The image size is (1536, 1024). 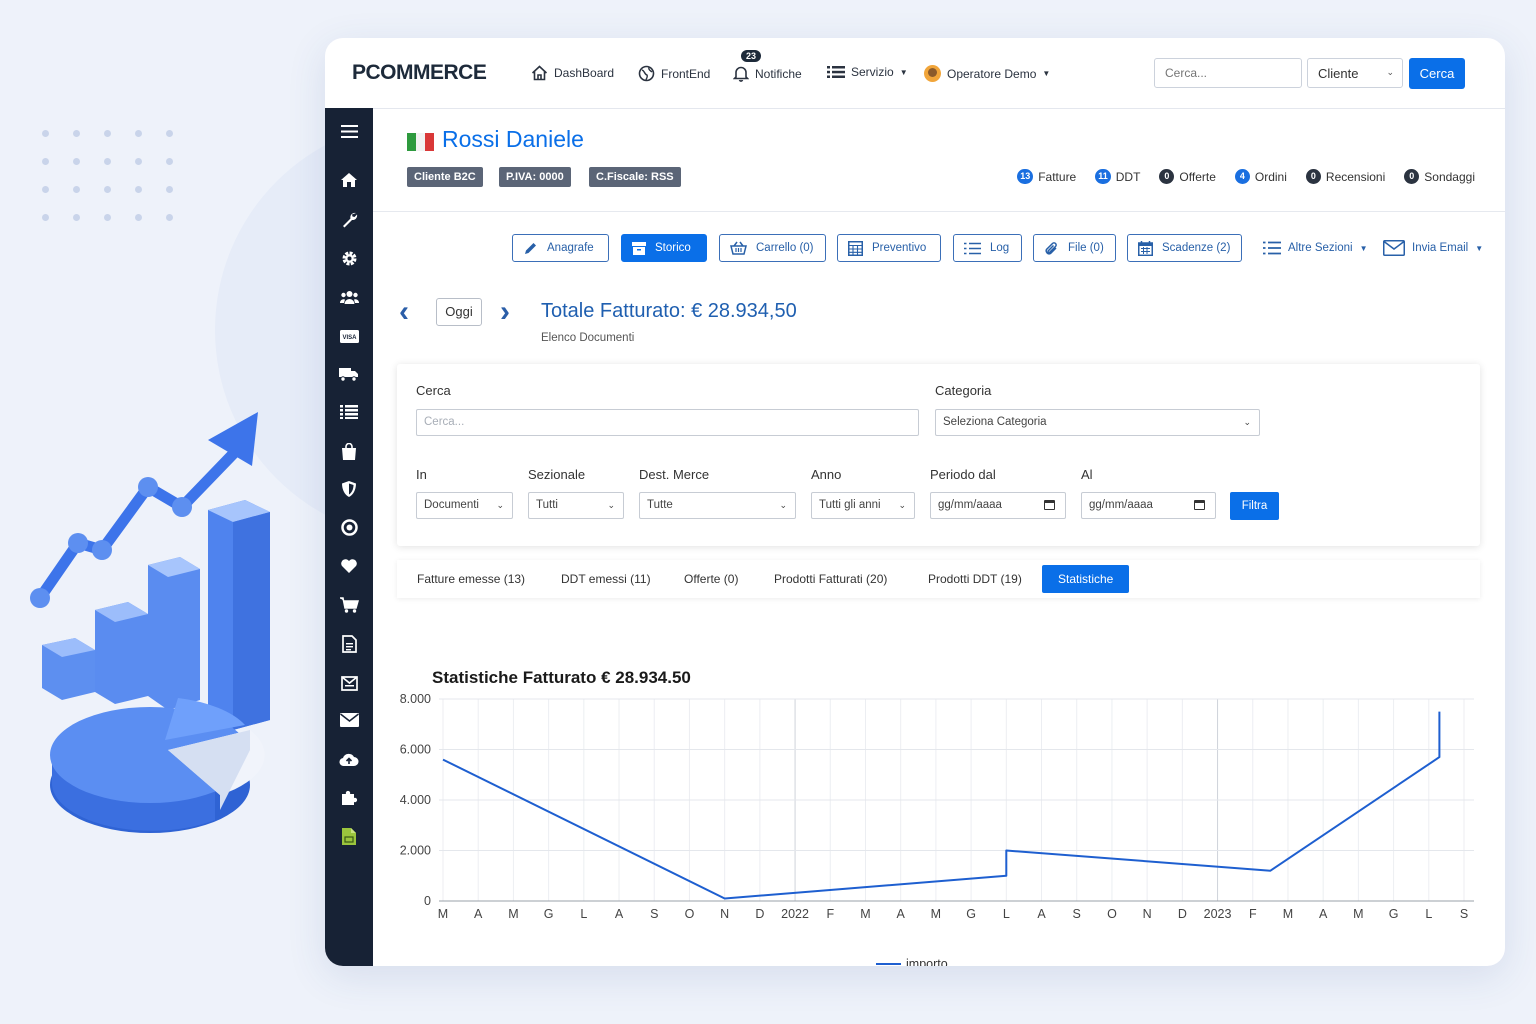 I want to click on users-icon, so click(x=349, y=297).